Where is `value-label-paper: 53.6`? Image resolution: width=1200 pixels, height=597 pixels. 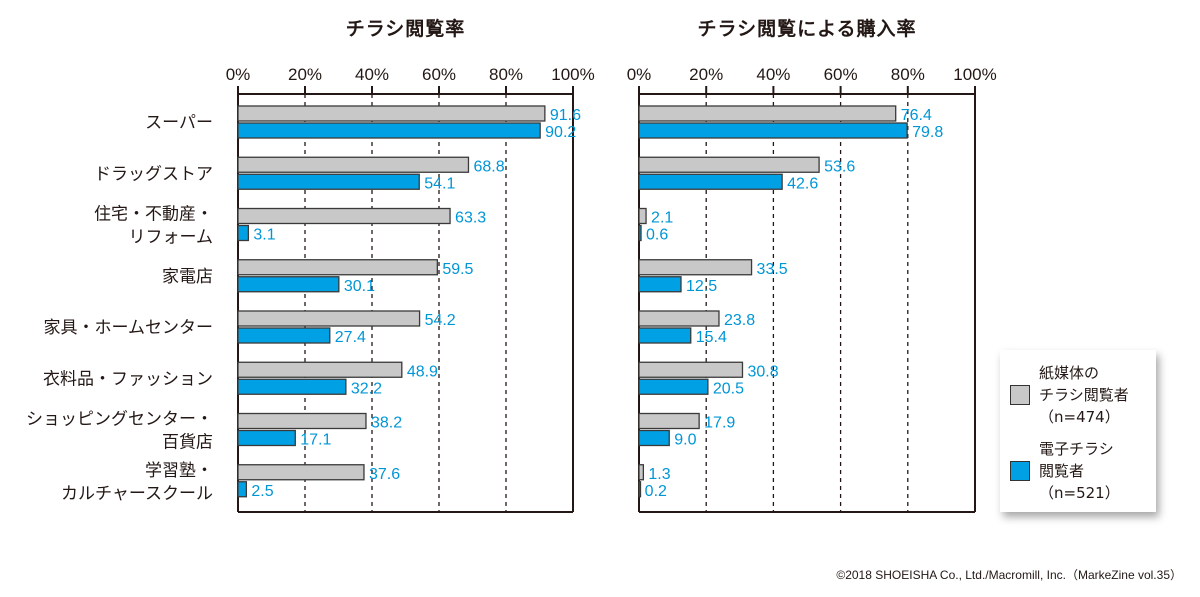 value-label-paper: 53.6 is located at coordinates (839, 166).